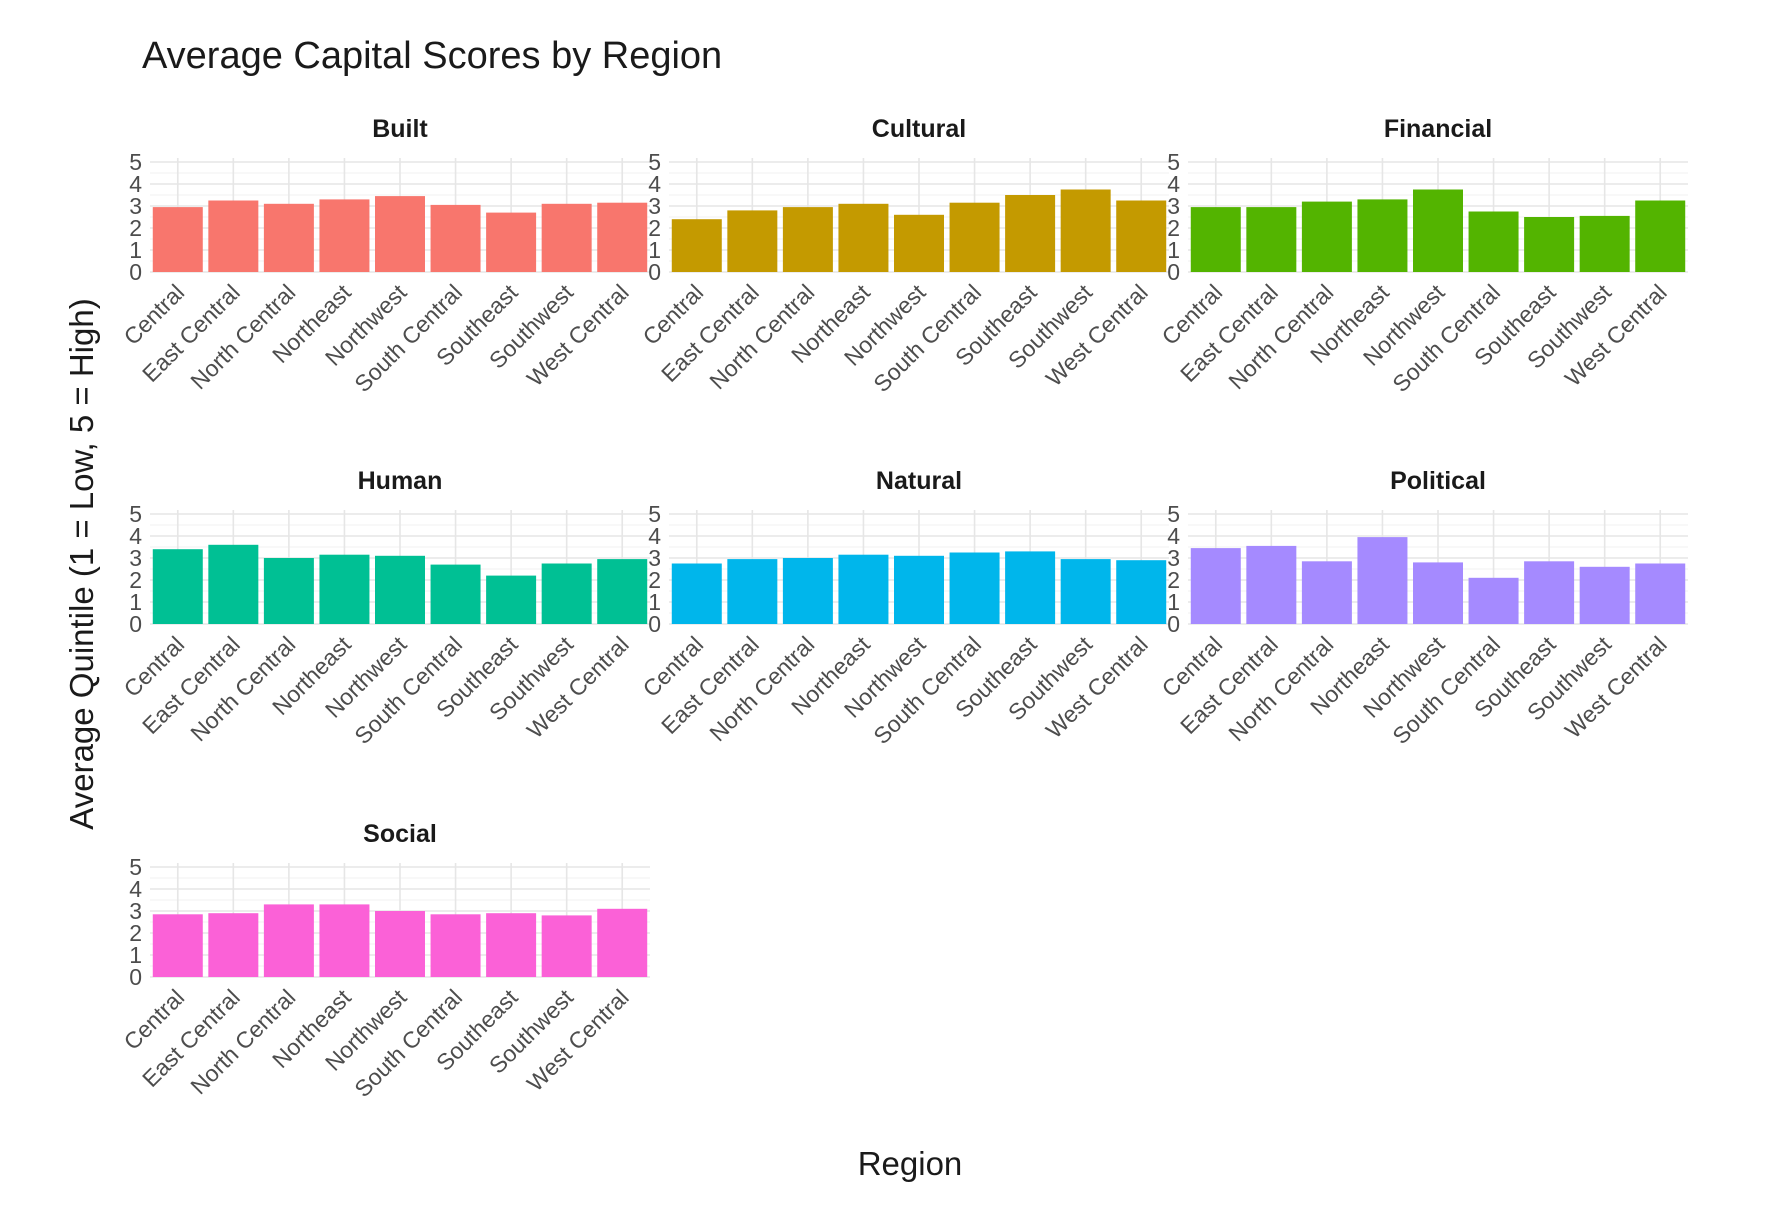 This screenshot has width=1779, height=1211. Describe the element at coordinates (1382, 235) in the screenshot. I see `bar-financial-northeast` at that location.